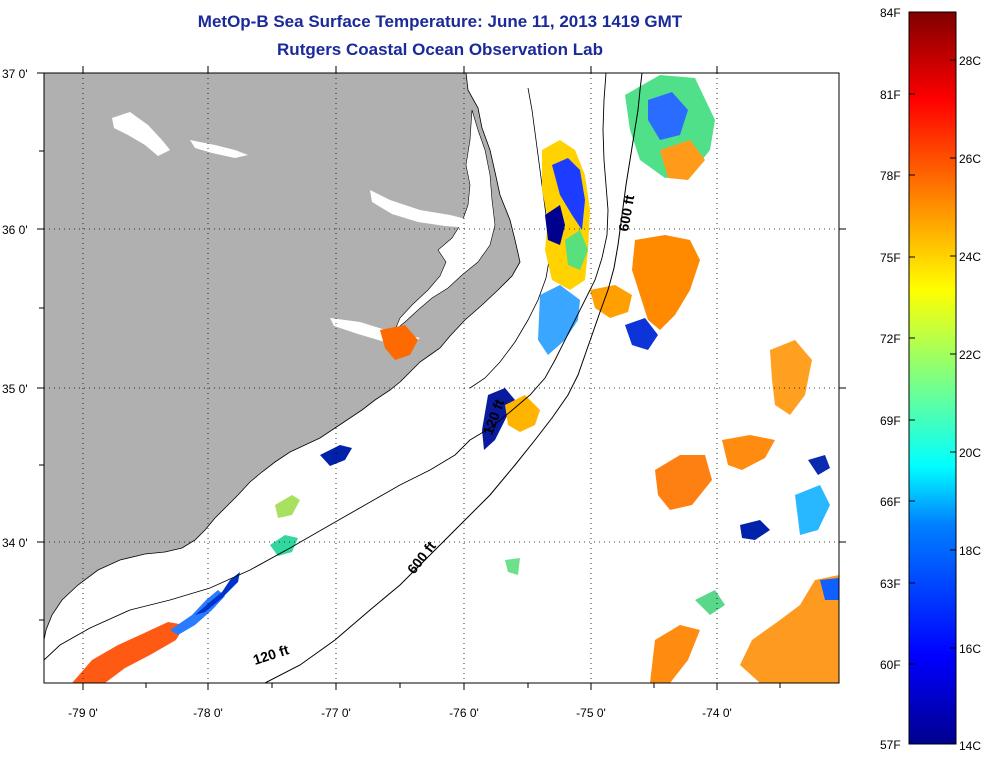 This screenshot has height=761, width=992. Describe the element at coordinates (890, 95) in the screenshot. I see `colorbar-label-f: 81F` at that location.